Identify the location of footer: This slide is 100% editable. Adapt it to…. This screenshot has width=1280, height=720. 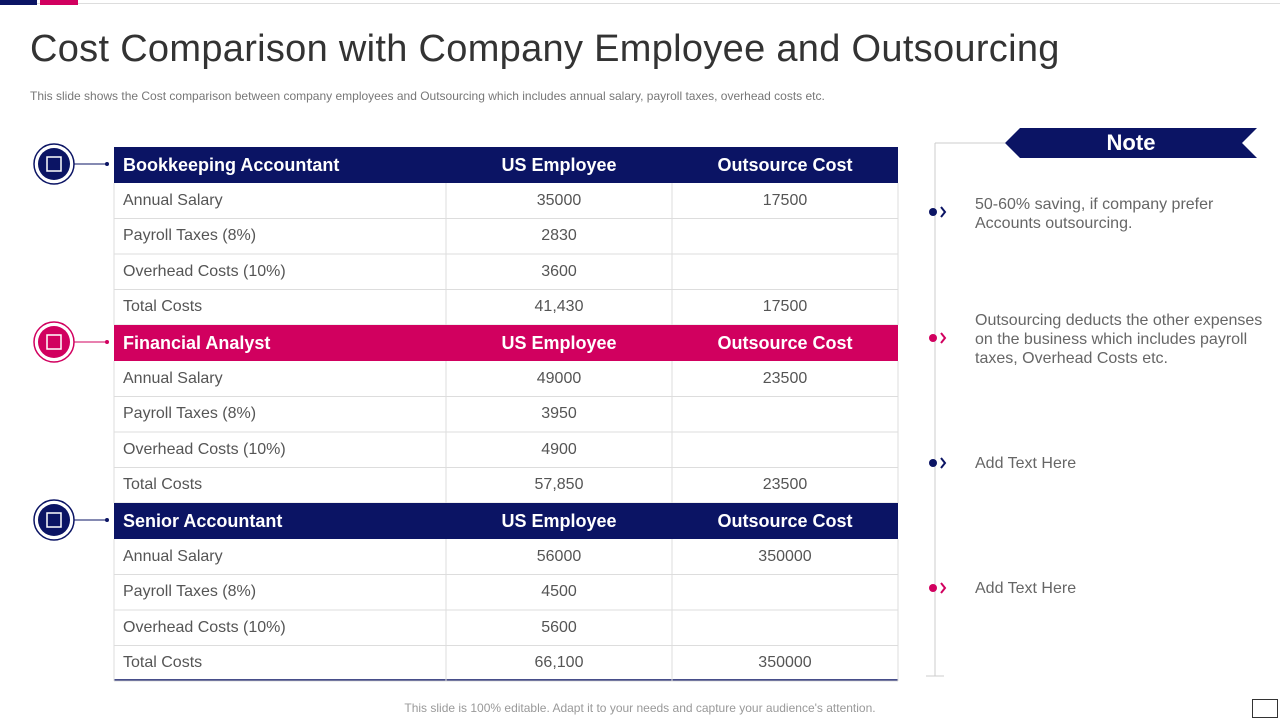
(640, 708).